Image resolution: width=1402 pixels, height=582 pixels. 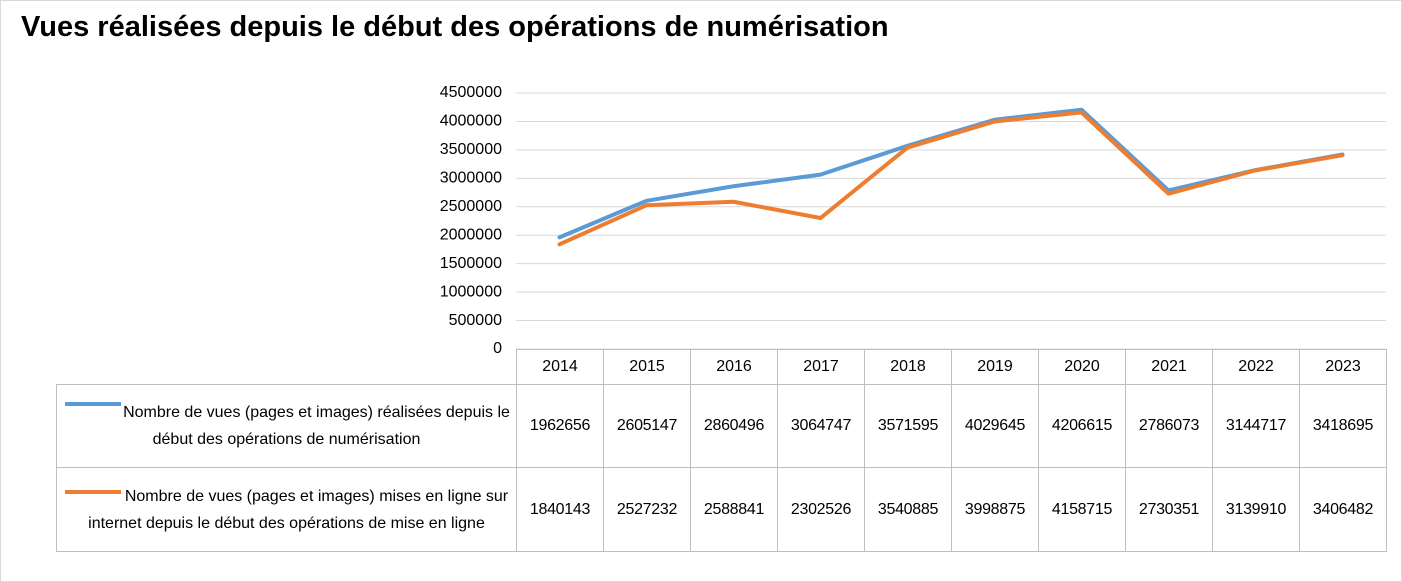 I want to click on data-cell: 2302526, so click(x=821, y=509).